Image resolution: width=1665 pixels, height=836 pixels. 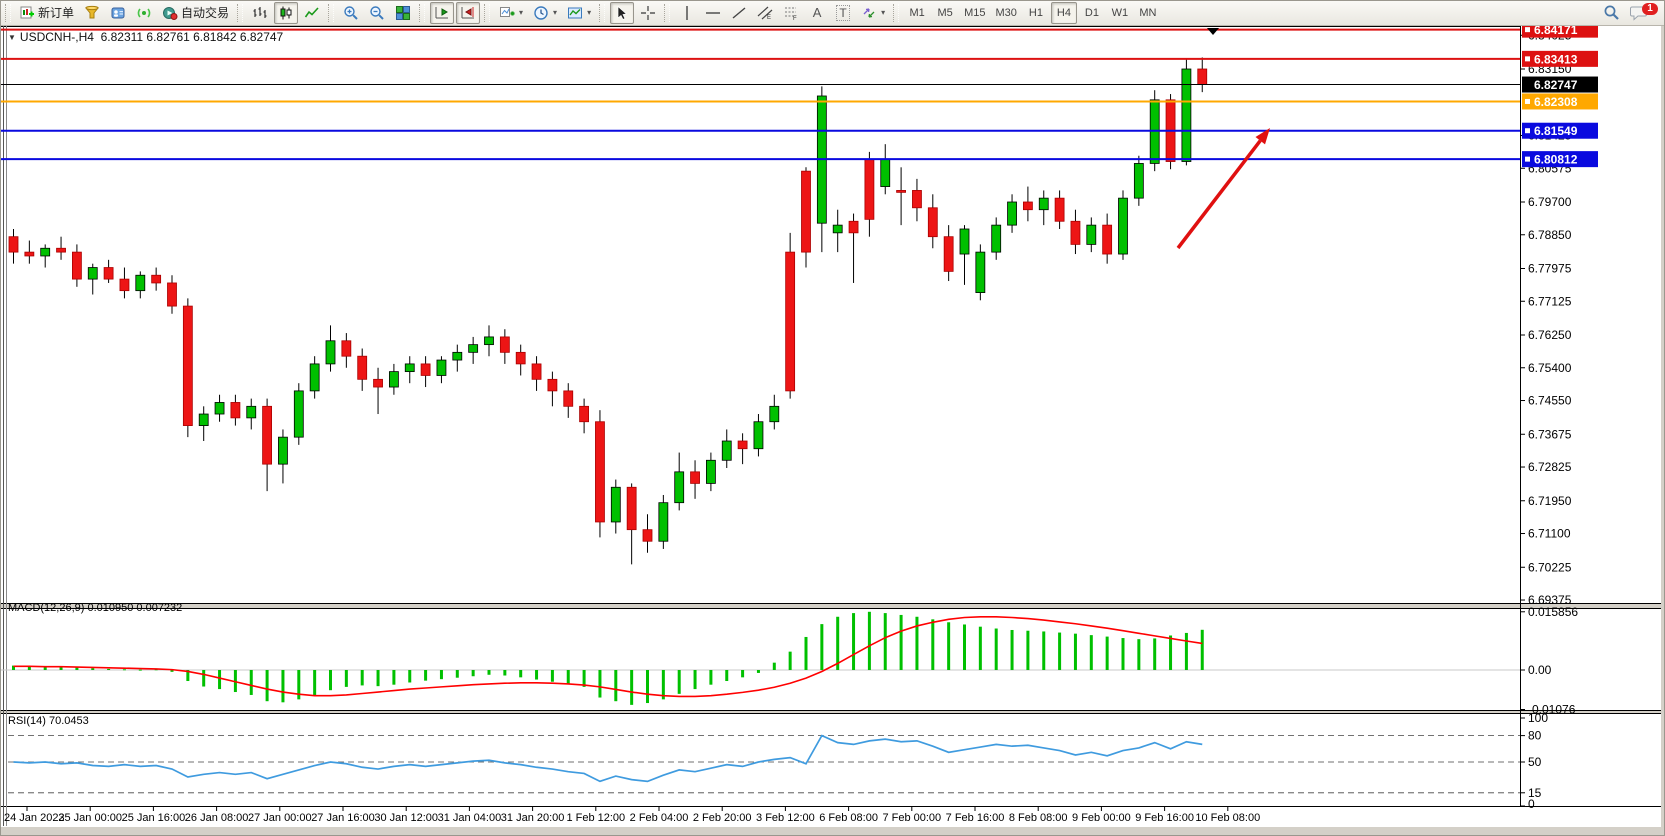 I want to click on chat-button: 1, so click(x=1641, y=13).